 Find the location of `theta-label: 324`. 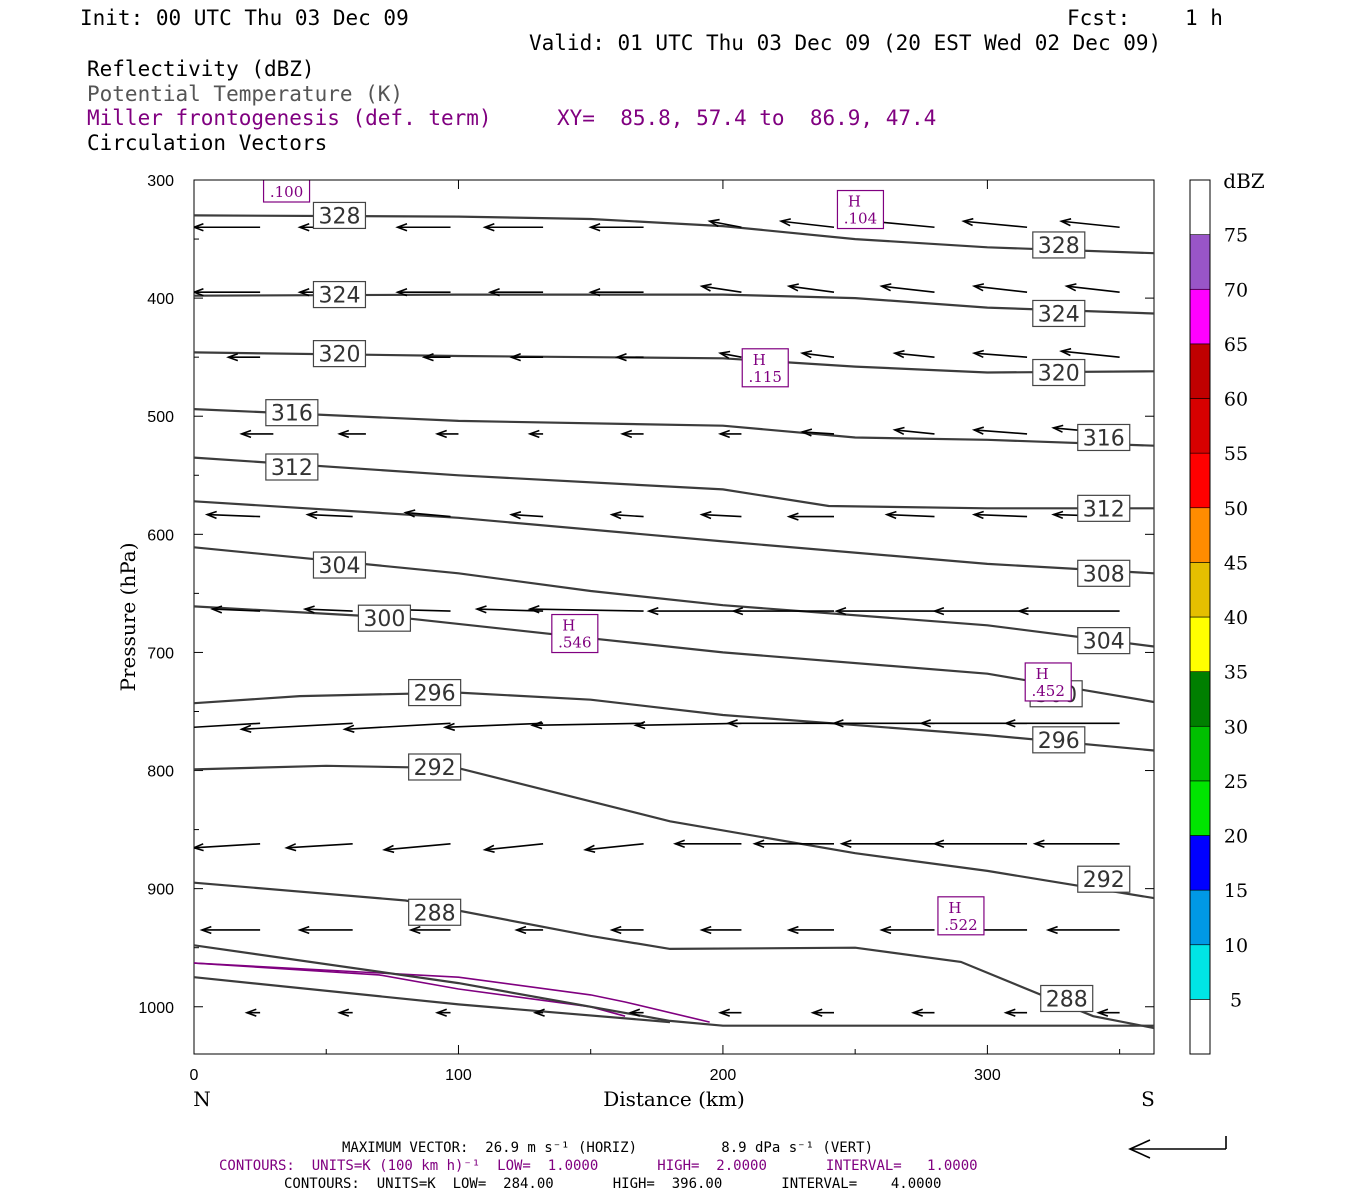

theta-label: 324 is located at coordinates (339, 296).